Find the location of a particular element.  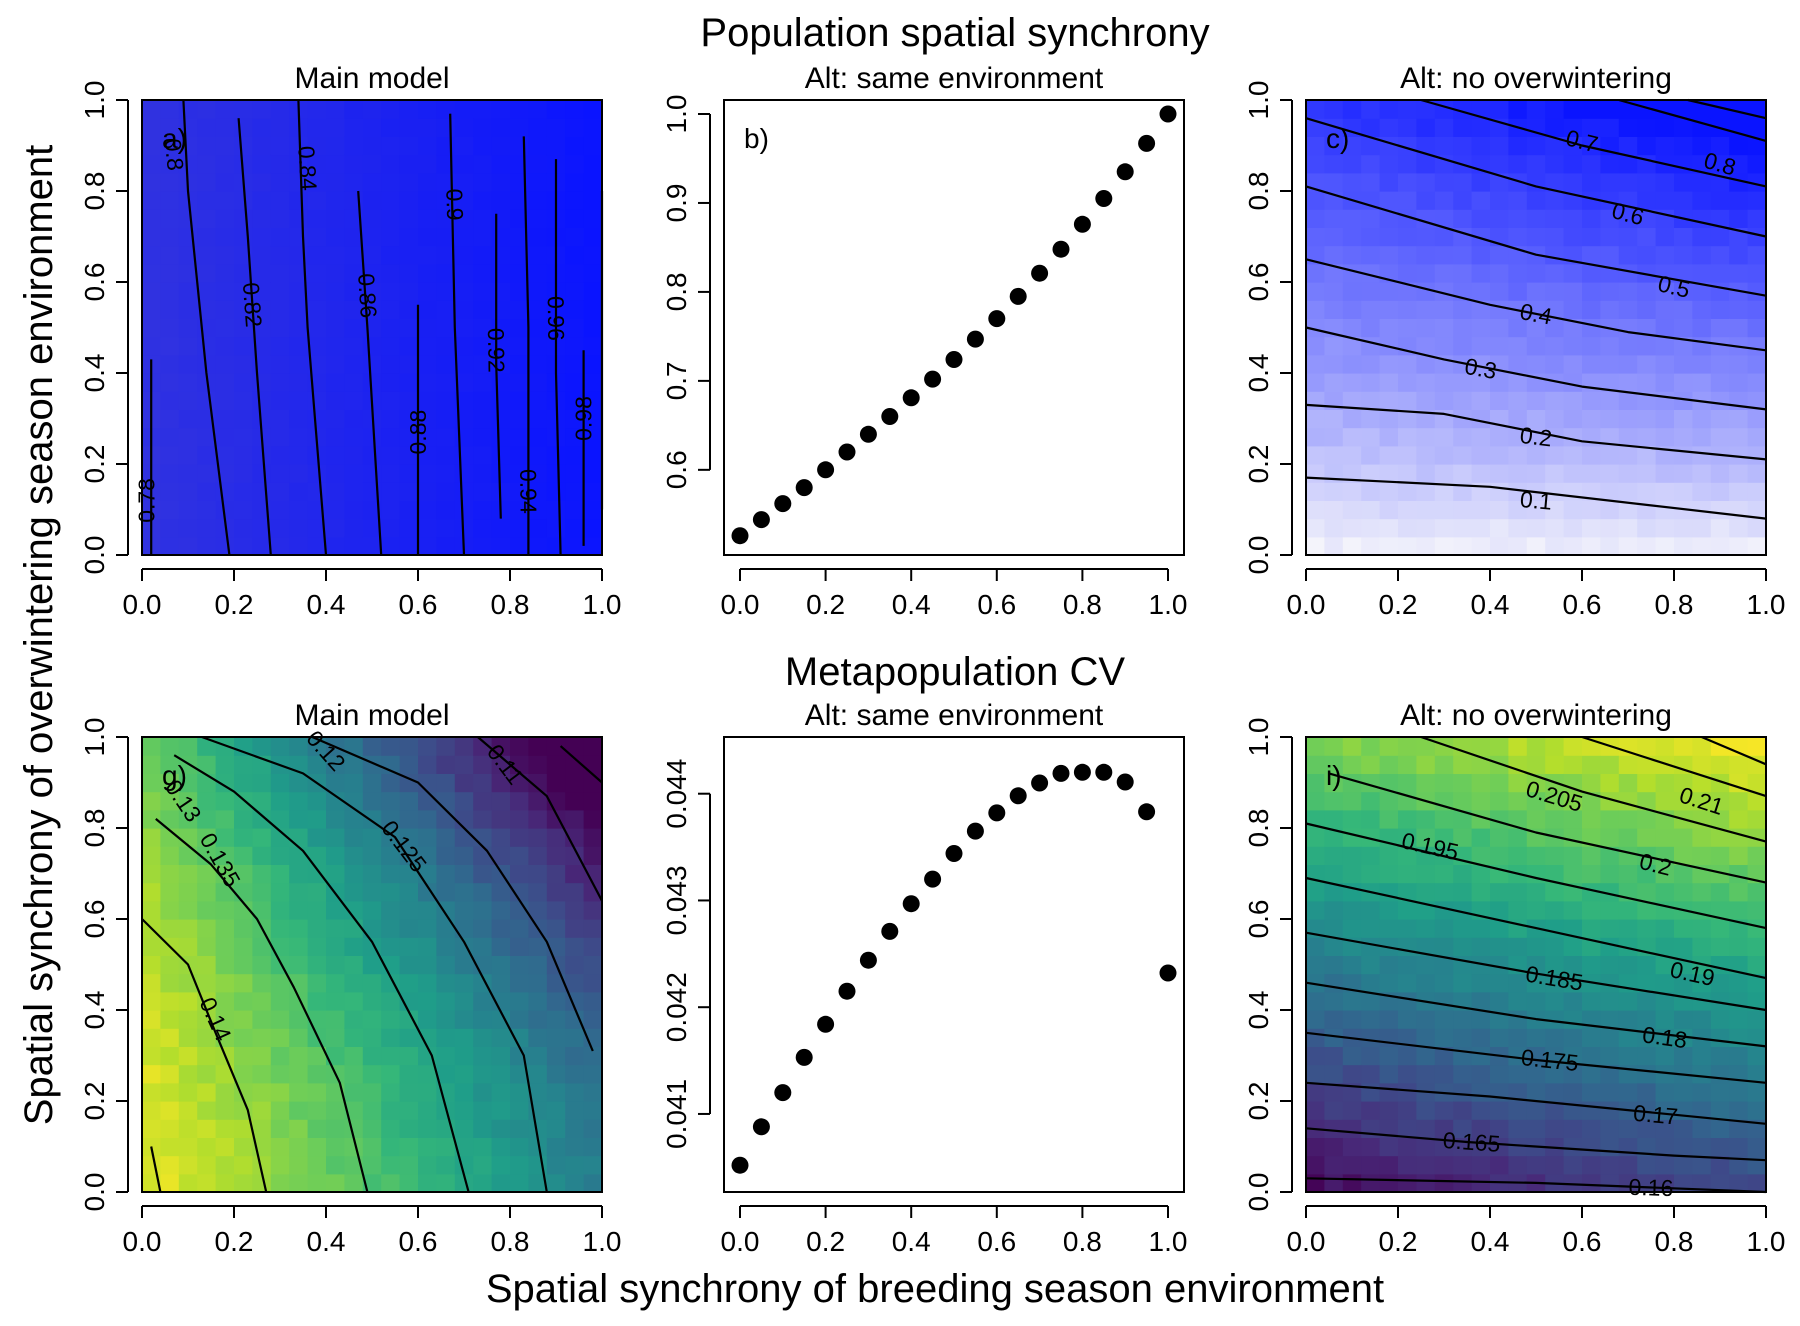

x-tick-label: 0.8 is located at coordinates (1082, 604).